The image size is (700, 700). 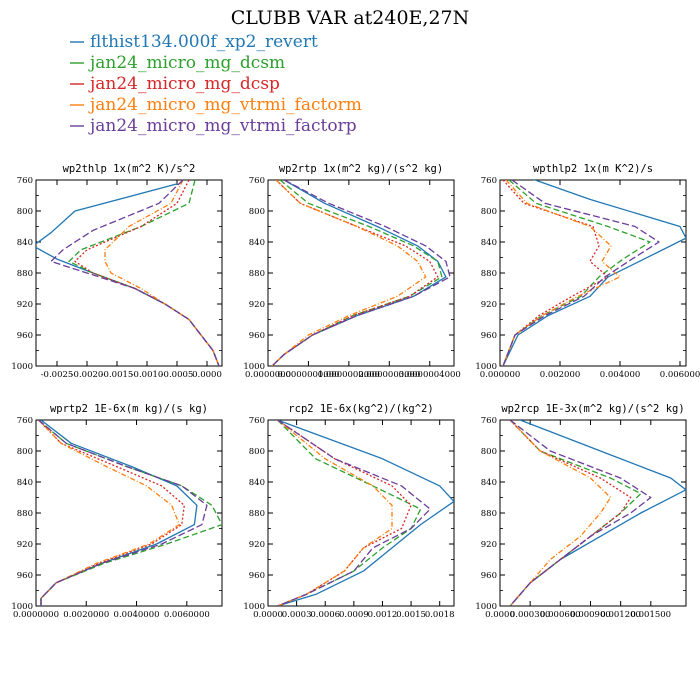 I want to click on x-tick-label: 0.0000001000, so click(x=308, y=375).